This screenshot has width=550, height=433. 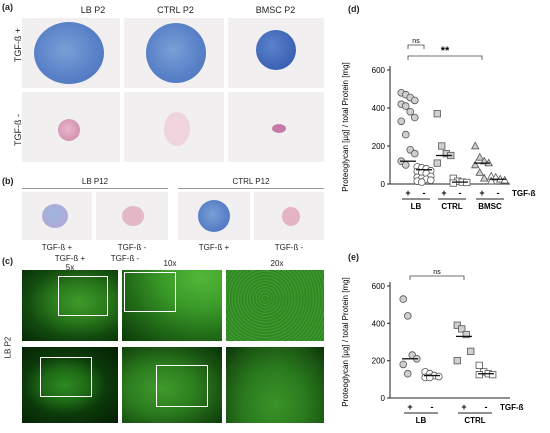 I want to click on fluor-5x-tgf-plus, so click(x=70, y=305).